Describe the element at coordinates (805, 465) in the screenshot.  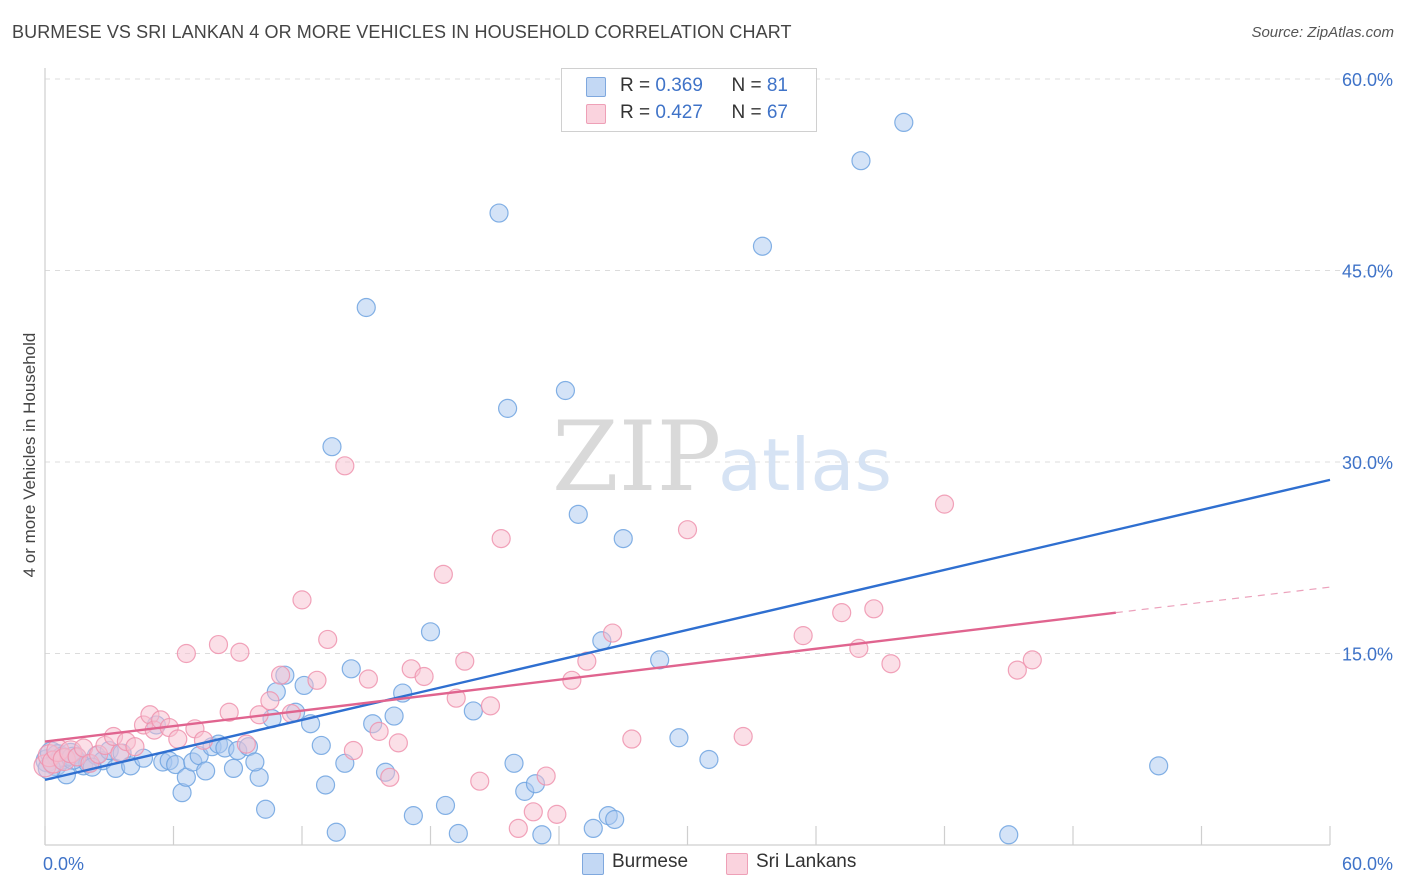
I see `watermark-atlas: atlas` at that location.